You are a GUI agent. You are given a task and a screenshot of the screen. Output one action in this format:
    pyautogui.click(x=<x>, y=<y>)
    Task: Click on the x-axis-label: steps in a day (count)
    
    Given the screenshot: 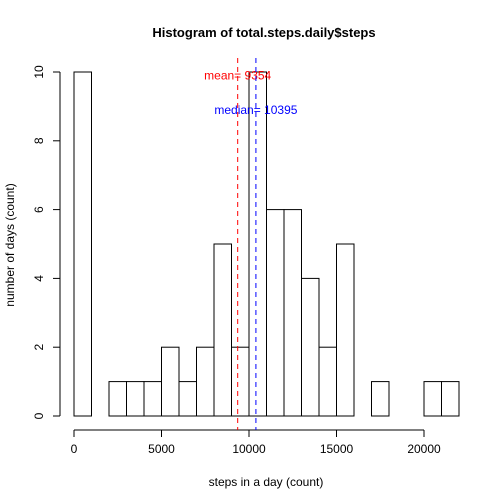 What is the action you would take?
    pyautogui.click(x=266, y=482)
    